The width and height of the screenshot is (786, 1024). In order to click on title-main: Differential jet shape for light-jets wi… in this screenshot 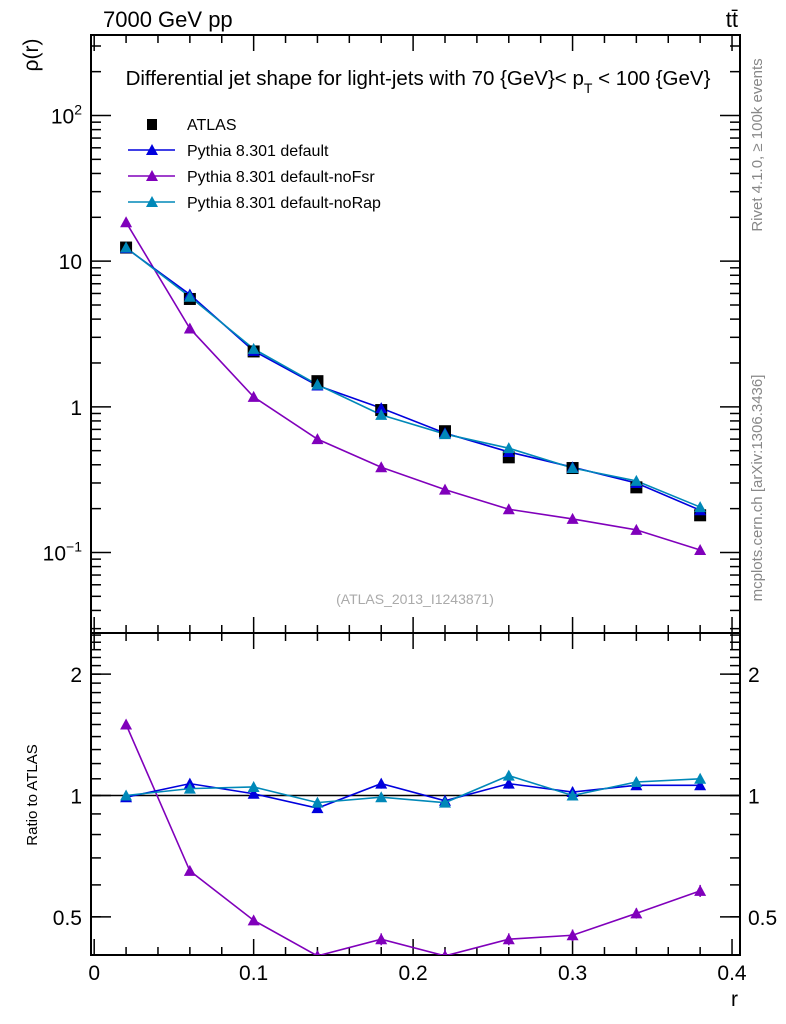, I will do `click(355, 78)`.